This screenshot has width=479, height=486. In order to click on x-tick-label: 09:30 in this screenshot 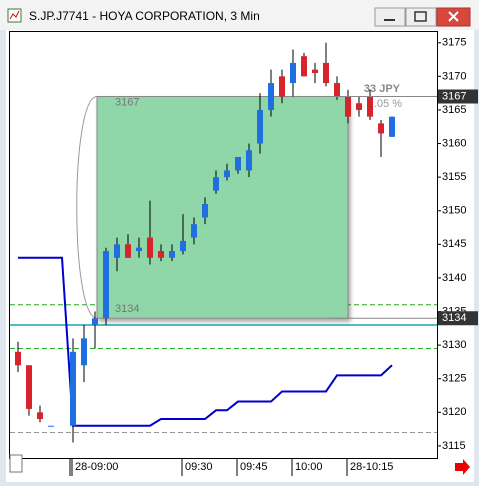, I will do `click(199, 467)`.